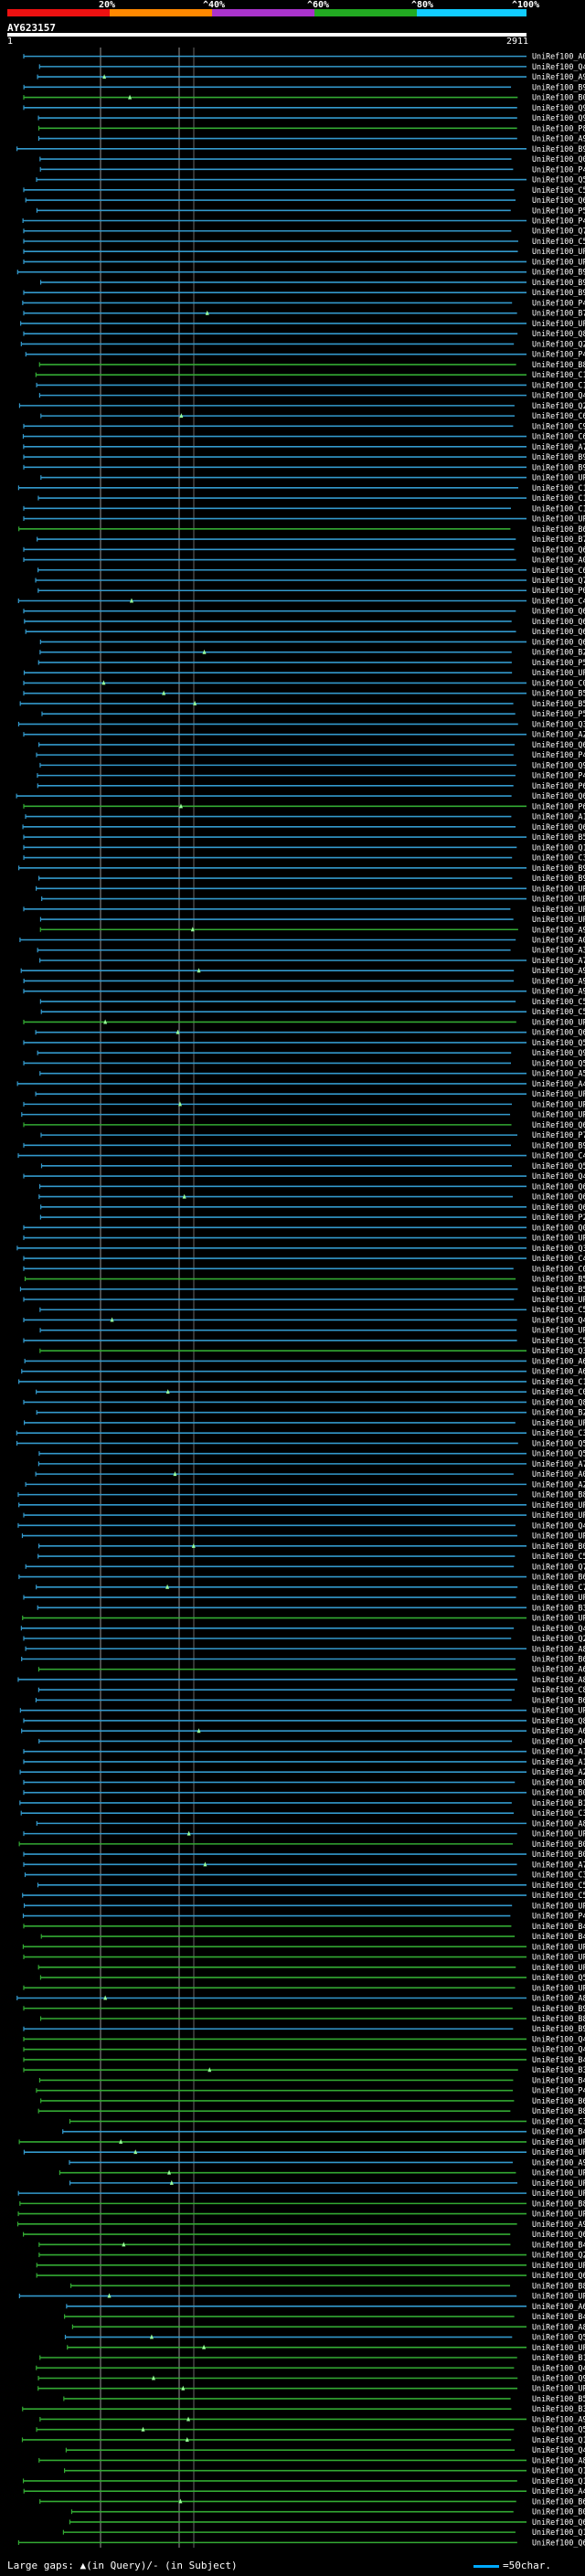 The image size is (585, 2576). Describe the element at coordinates (559, 1145) in the screenshot. I see `hit-label: UniRef100_B9W6V7` at that location.